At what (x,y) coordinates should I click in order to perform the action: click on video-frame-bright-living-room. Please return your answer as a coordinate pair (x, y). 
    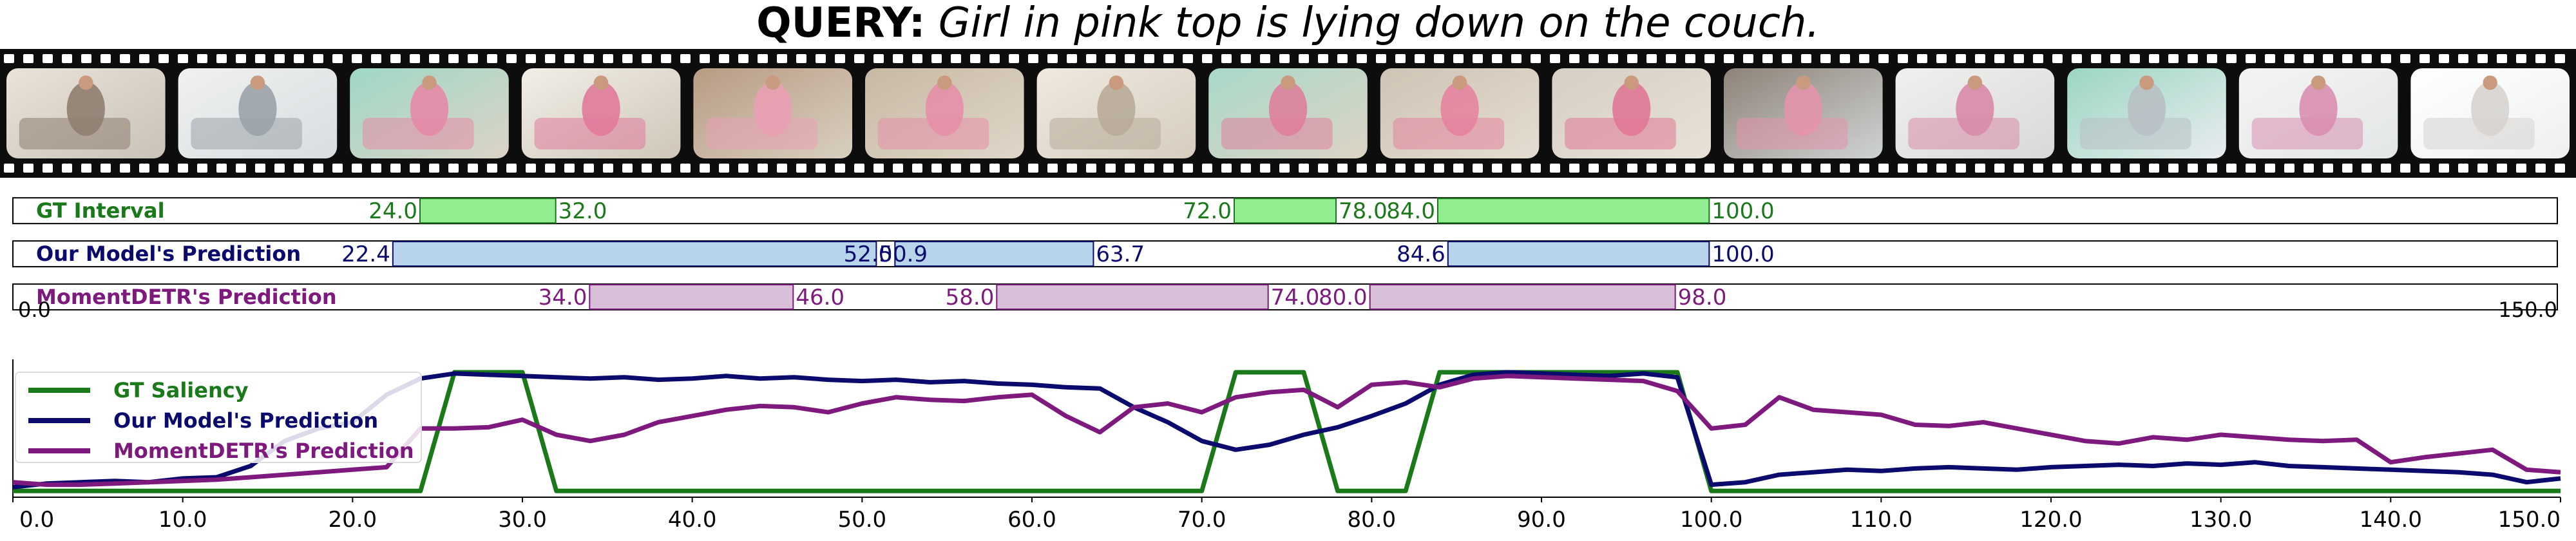
    Looking at the image, I should click on (2146, 113).